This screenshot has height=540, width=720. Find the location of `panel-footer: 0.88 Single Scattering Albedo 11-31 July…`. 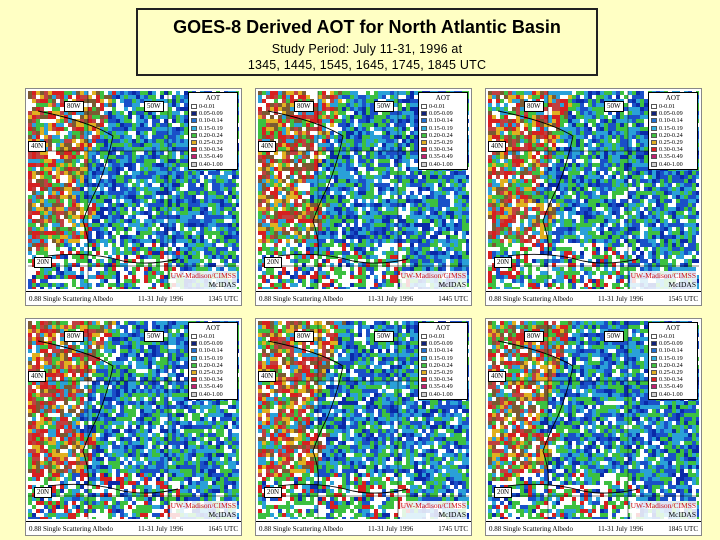

panel-footer: 0.88 Single Scattering Albedo 11-31 July… is located at coordinates (363, 298).